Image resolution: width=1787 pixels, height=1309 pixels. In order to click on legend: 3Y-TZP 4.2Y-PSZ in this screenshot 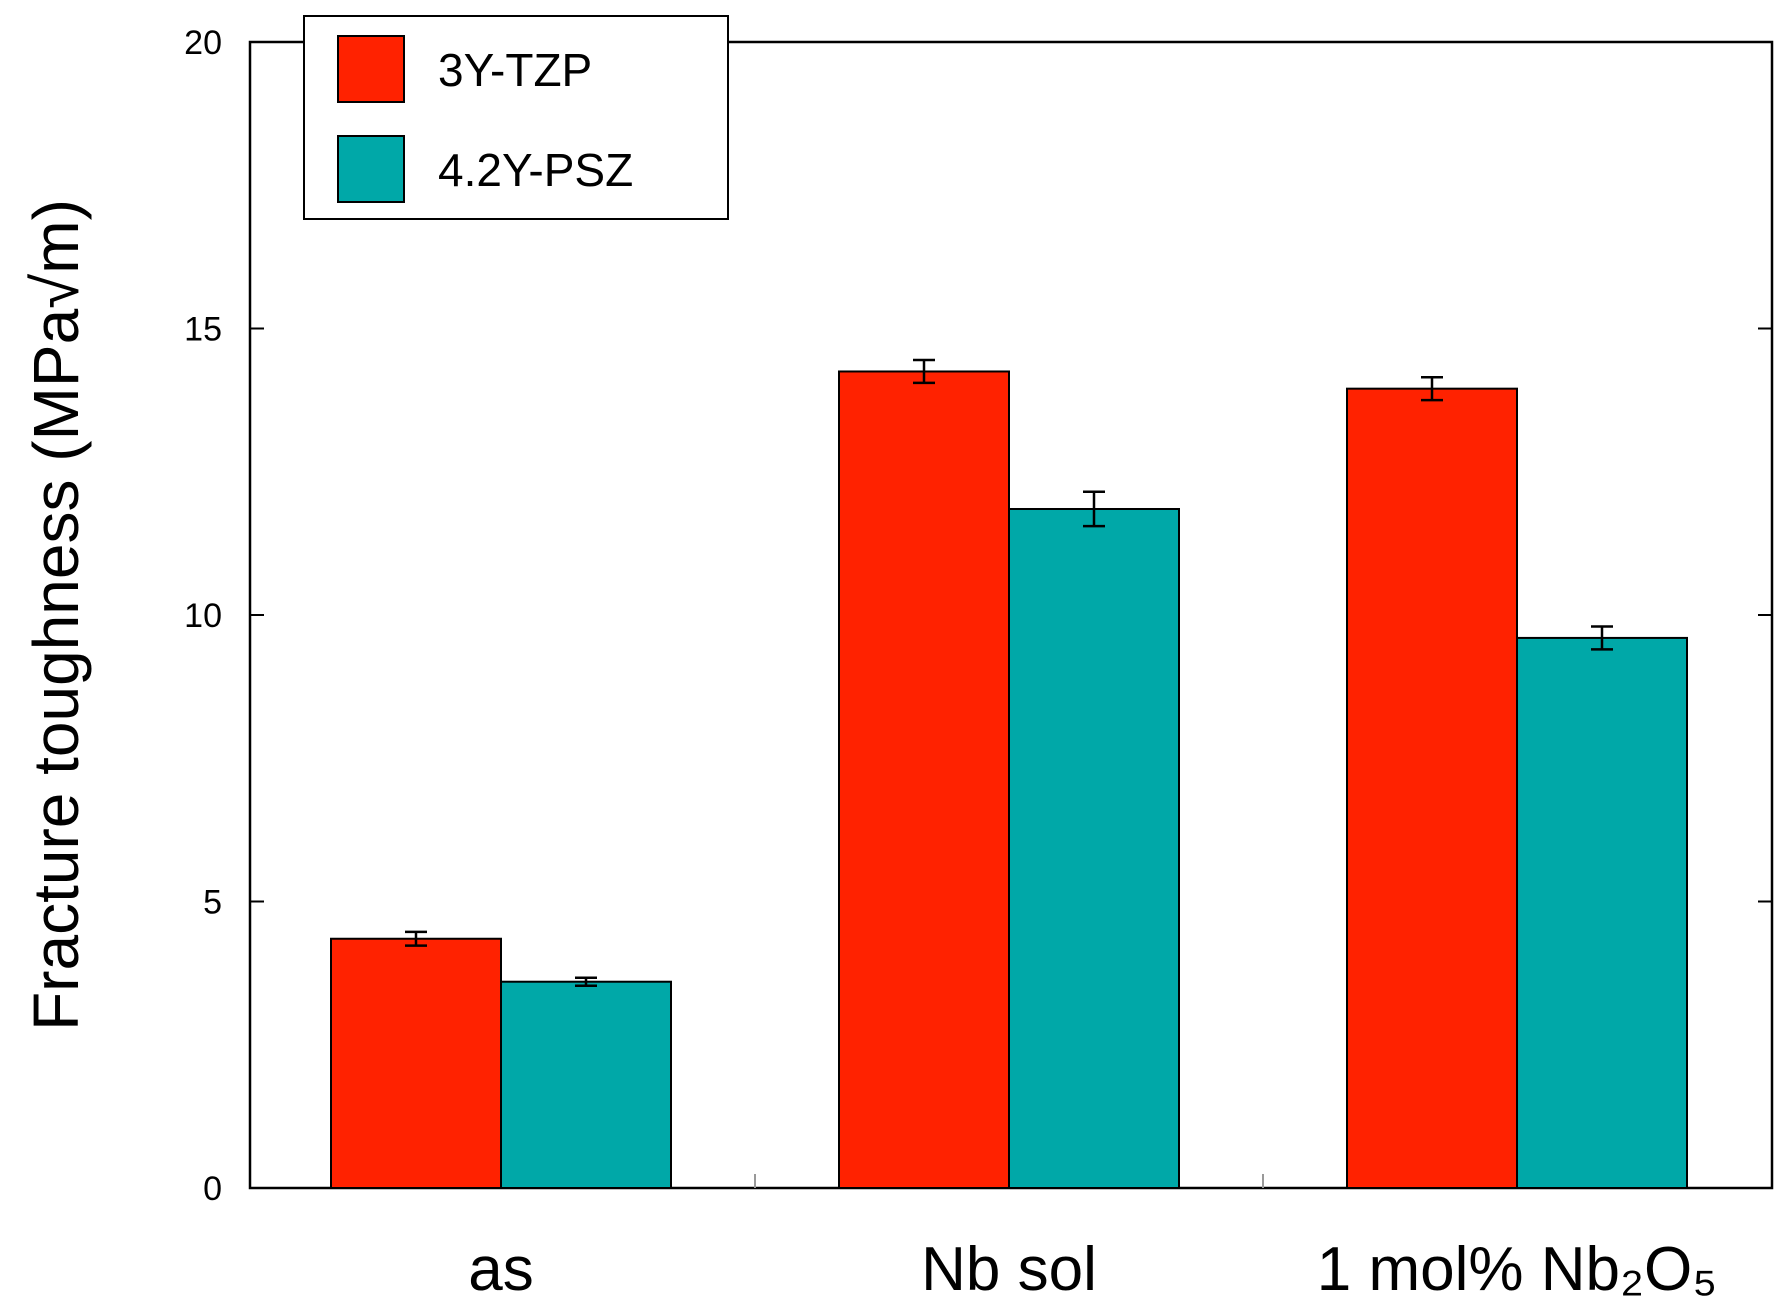, I will do `click(516, 117)`.